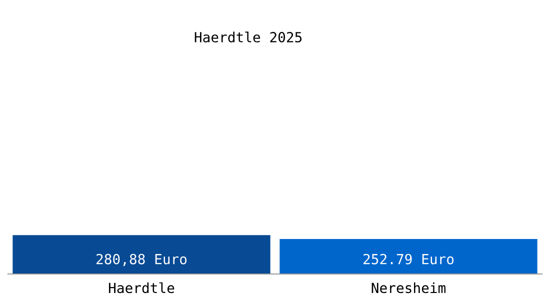 Image resolution: width=550 pixels, height=300 pixels. What do you see at coordinates (409, 259) in the screenshot?
I see `data-label: 252.79 Euro` at bounding box center [409, 259].